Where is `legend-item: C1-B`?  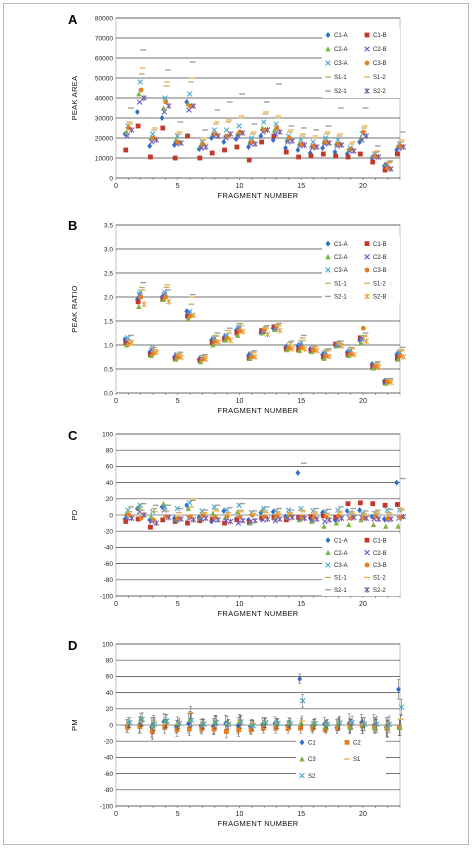
legend-item: C1-B is located at coordinates (375, 35).